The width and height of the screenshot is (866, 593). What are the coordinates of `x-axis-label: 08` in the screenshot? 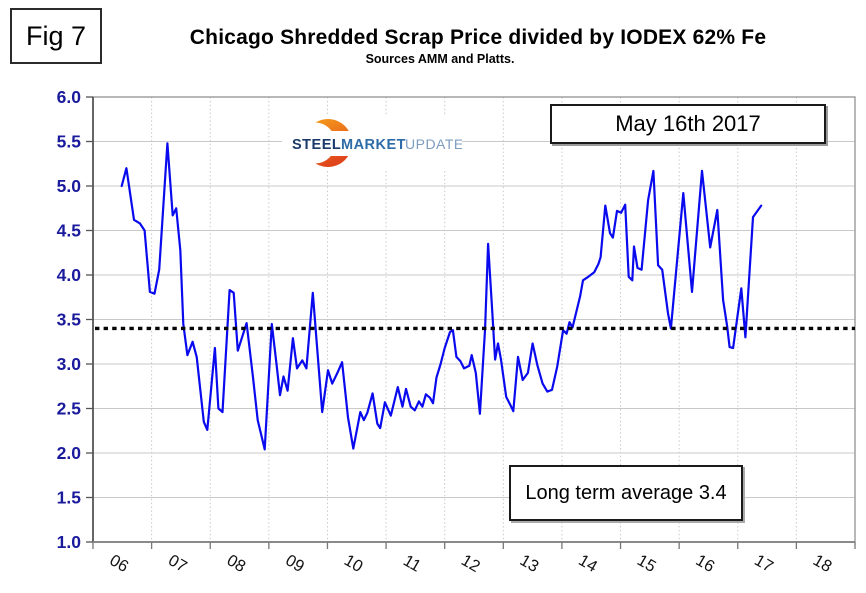 It's located at (236, 563).